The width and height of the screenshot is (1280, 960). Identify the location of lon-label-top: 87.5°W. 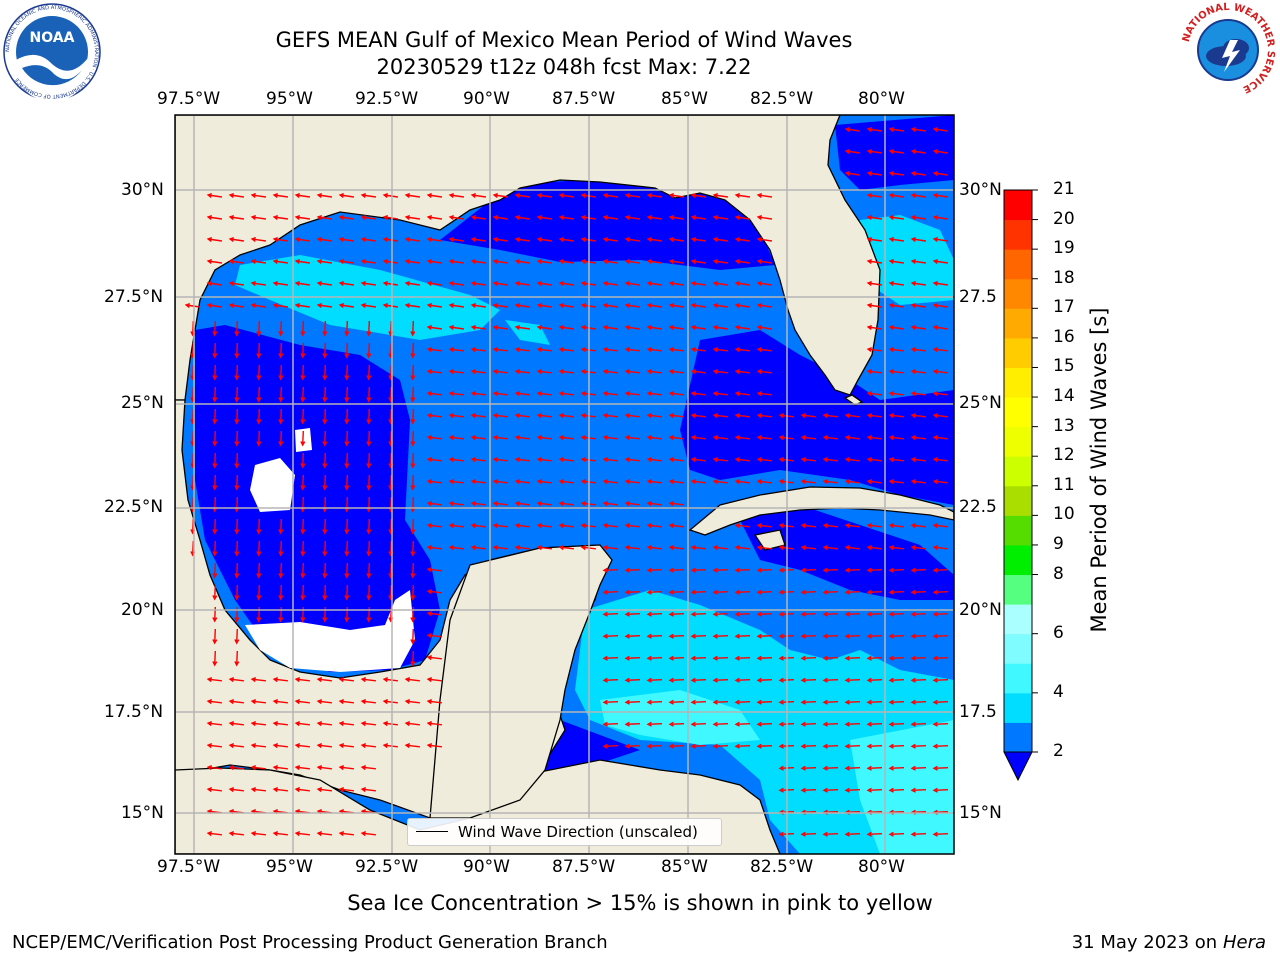
(584, 99).